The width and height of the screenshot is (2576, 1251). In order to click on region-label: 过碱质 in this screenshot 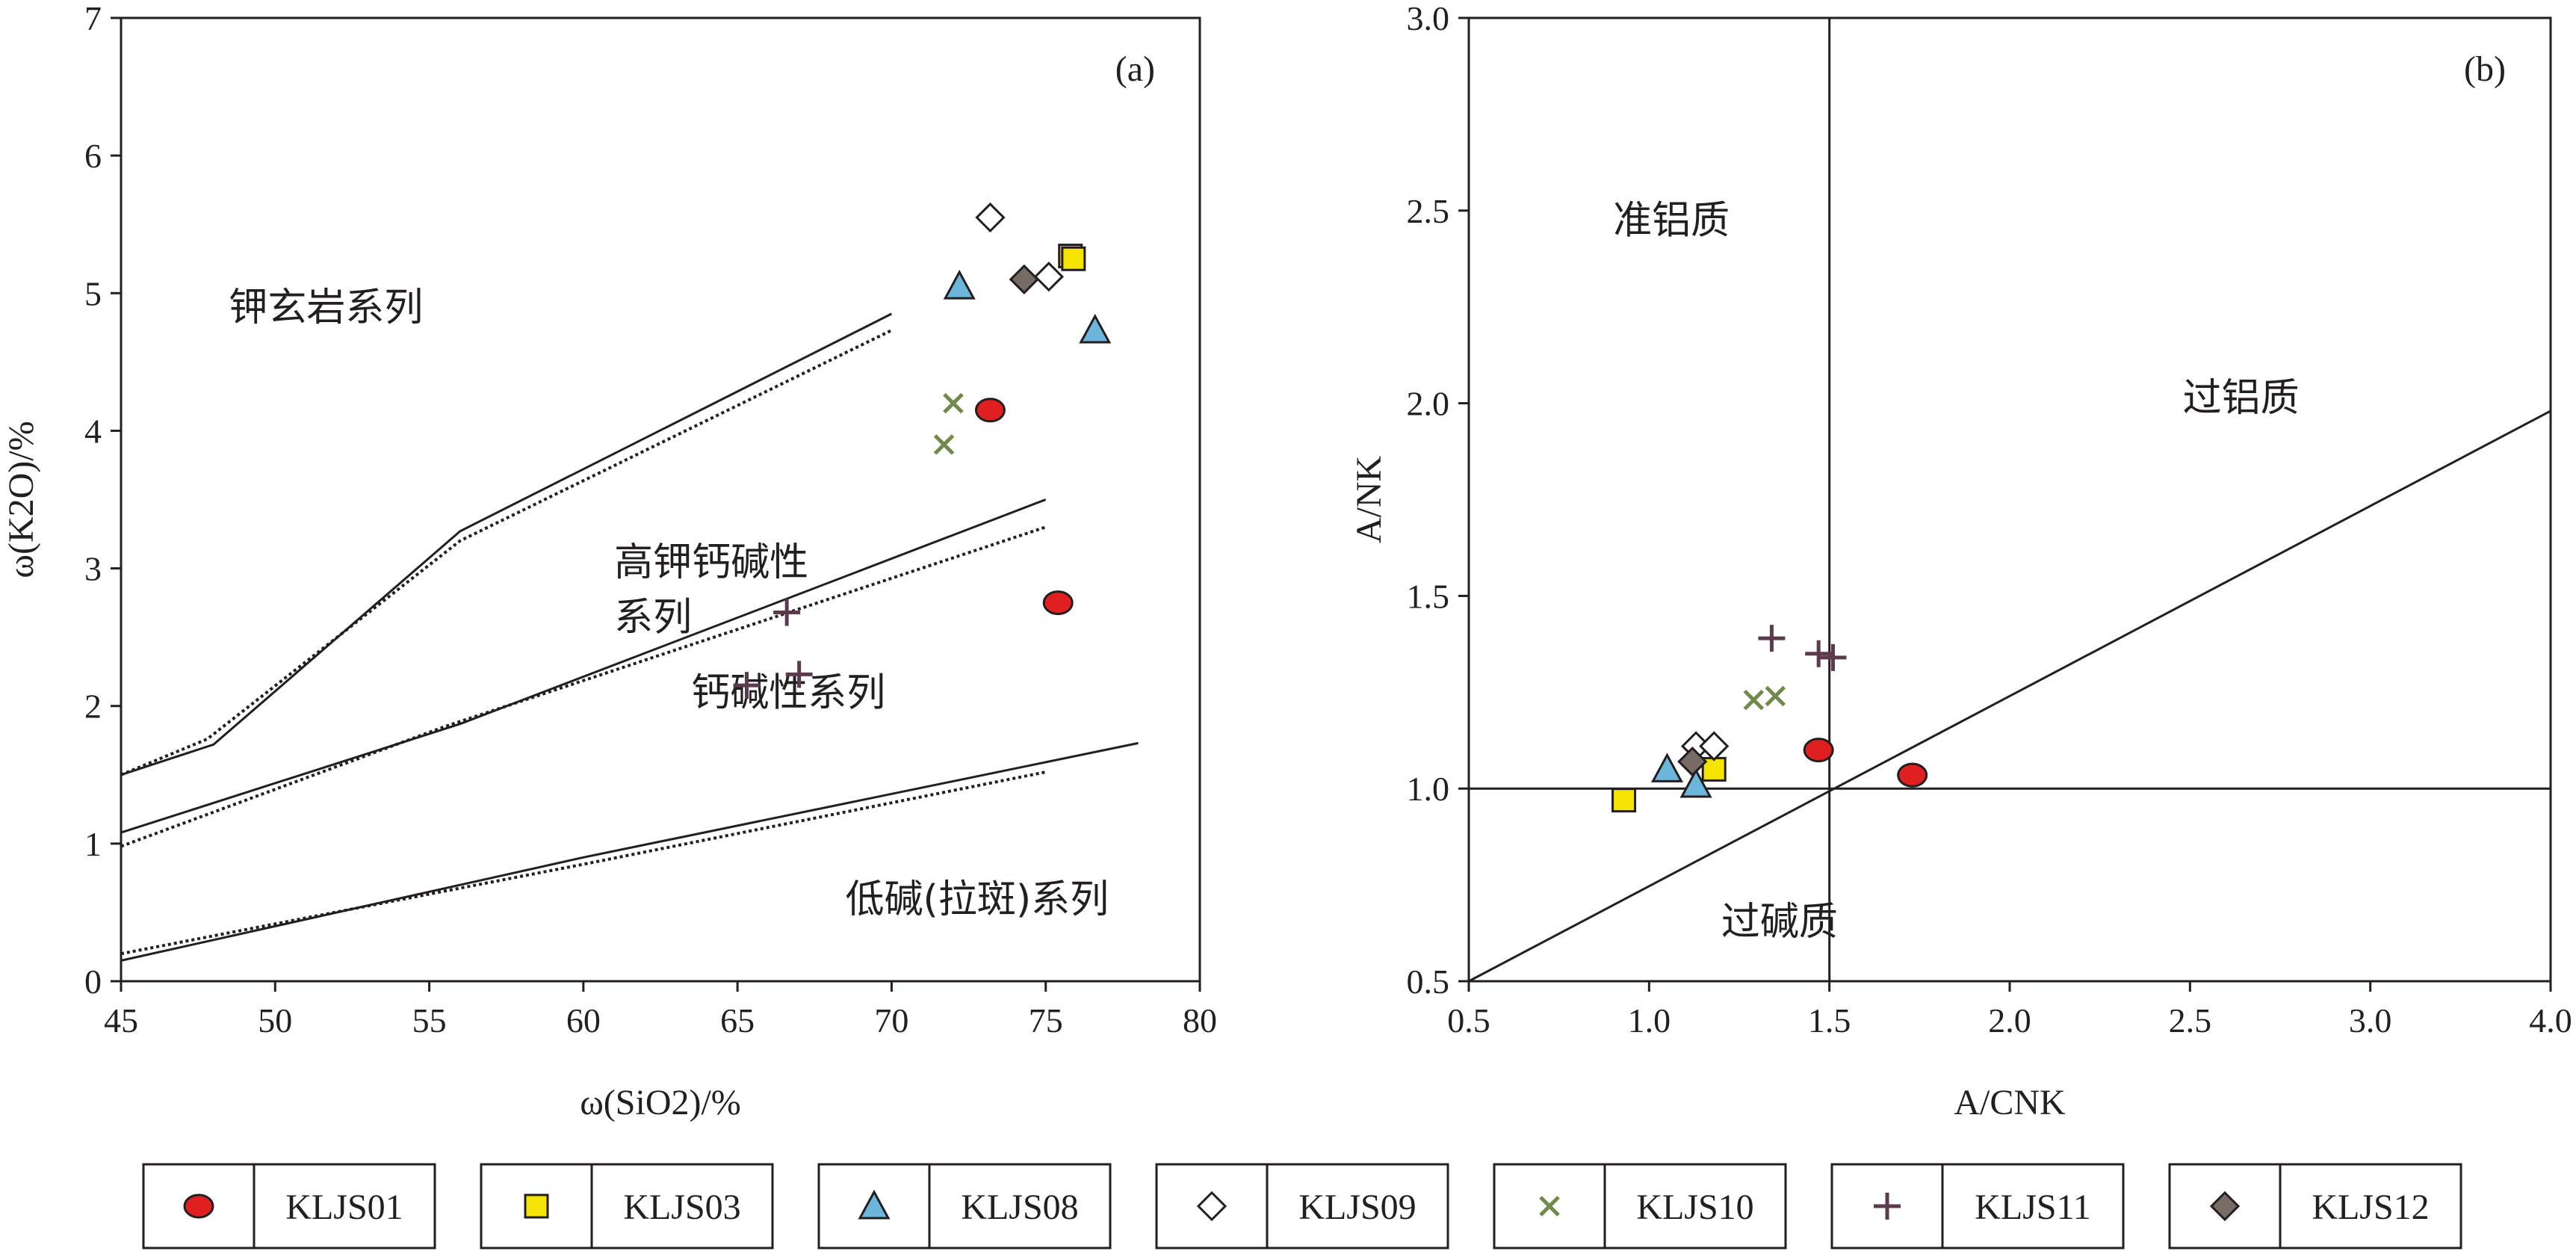, I will do `click(1779, 922)`.